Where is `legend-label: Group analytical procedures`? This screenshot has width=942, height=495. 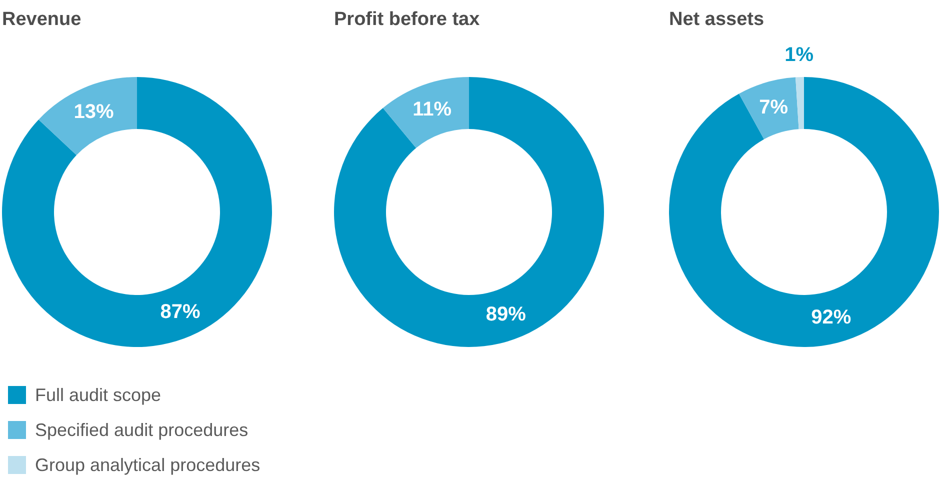 legend-label: Group analytical procedures is located at coordinates (147, 465).